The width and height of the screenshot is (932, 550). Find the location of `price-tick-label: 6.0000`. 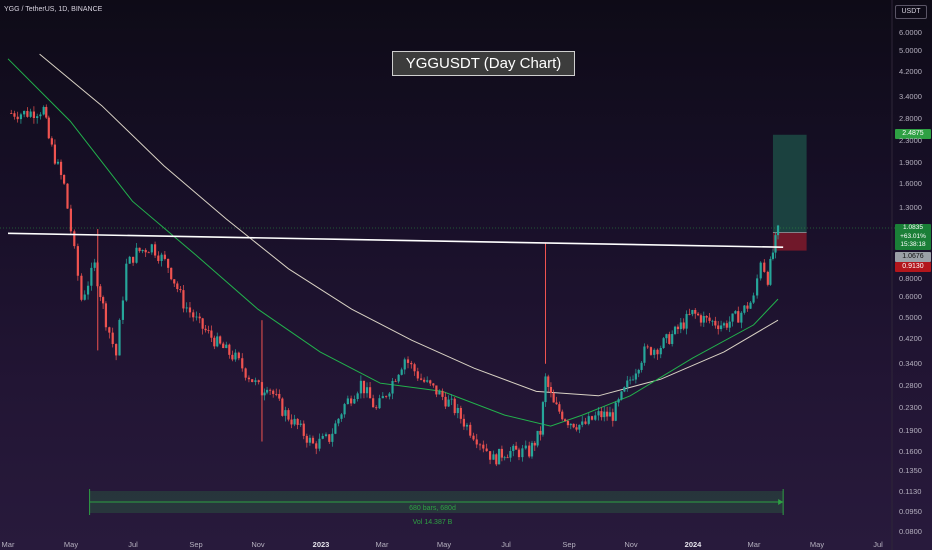

price-tick-label: 6.0000 is located at coordinates (910, 32).